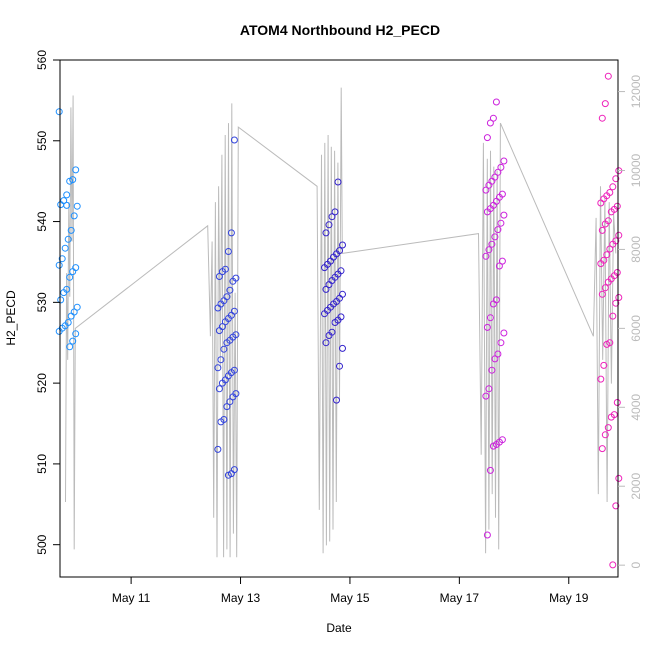 The image size is (650, 650). Describe the element at coordinates (636, 565) in the screenshot. I see `y2-tick-label: 0` at that location.